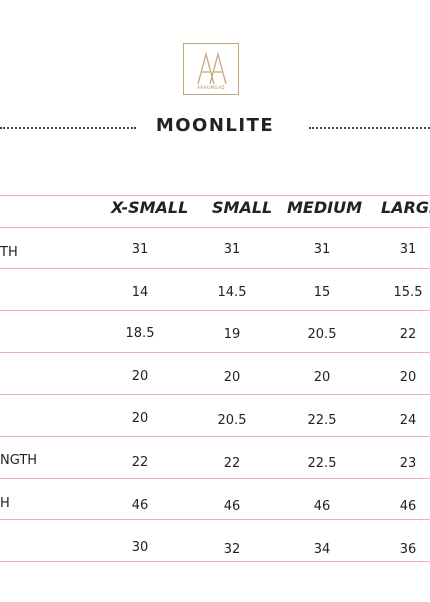  I want to click on row-label: TH, so click(9, 252).